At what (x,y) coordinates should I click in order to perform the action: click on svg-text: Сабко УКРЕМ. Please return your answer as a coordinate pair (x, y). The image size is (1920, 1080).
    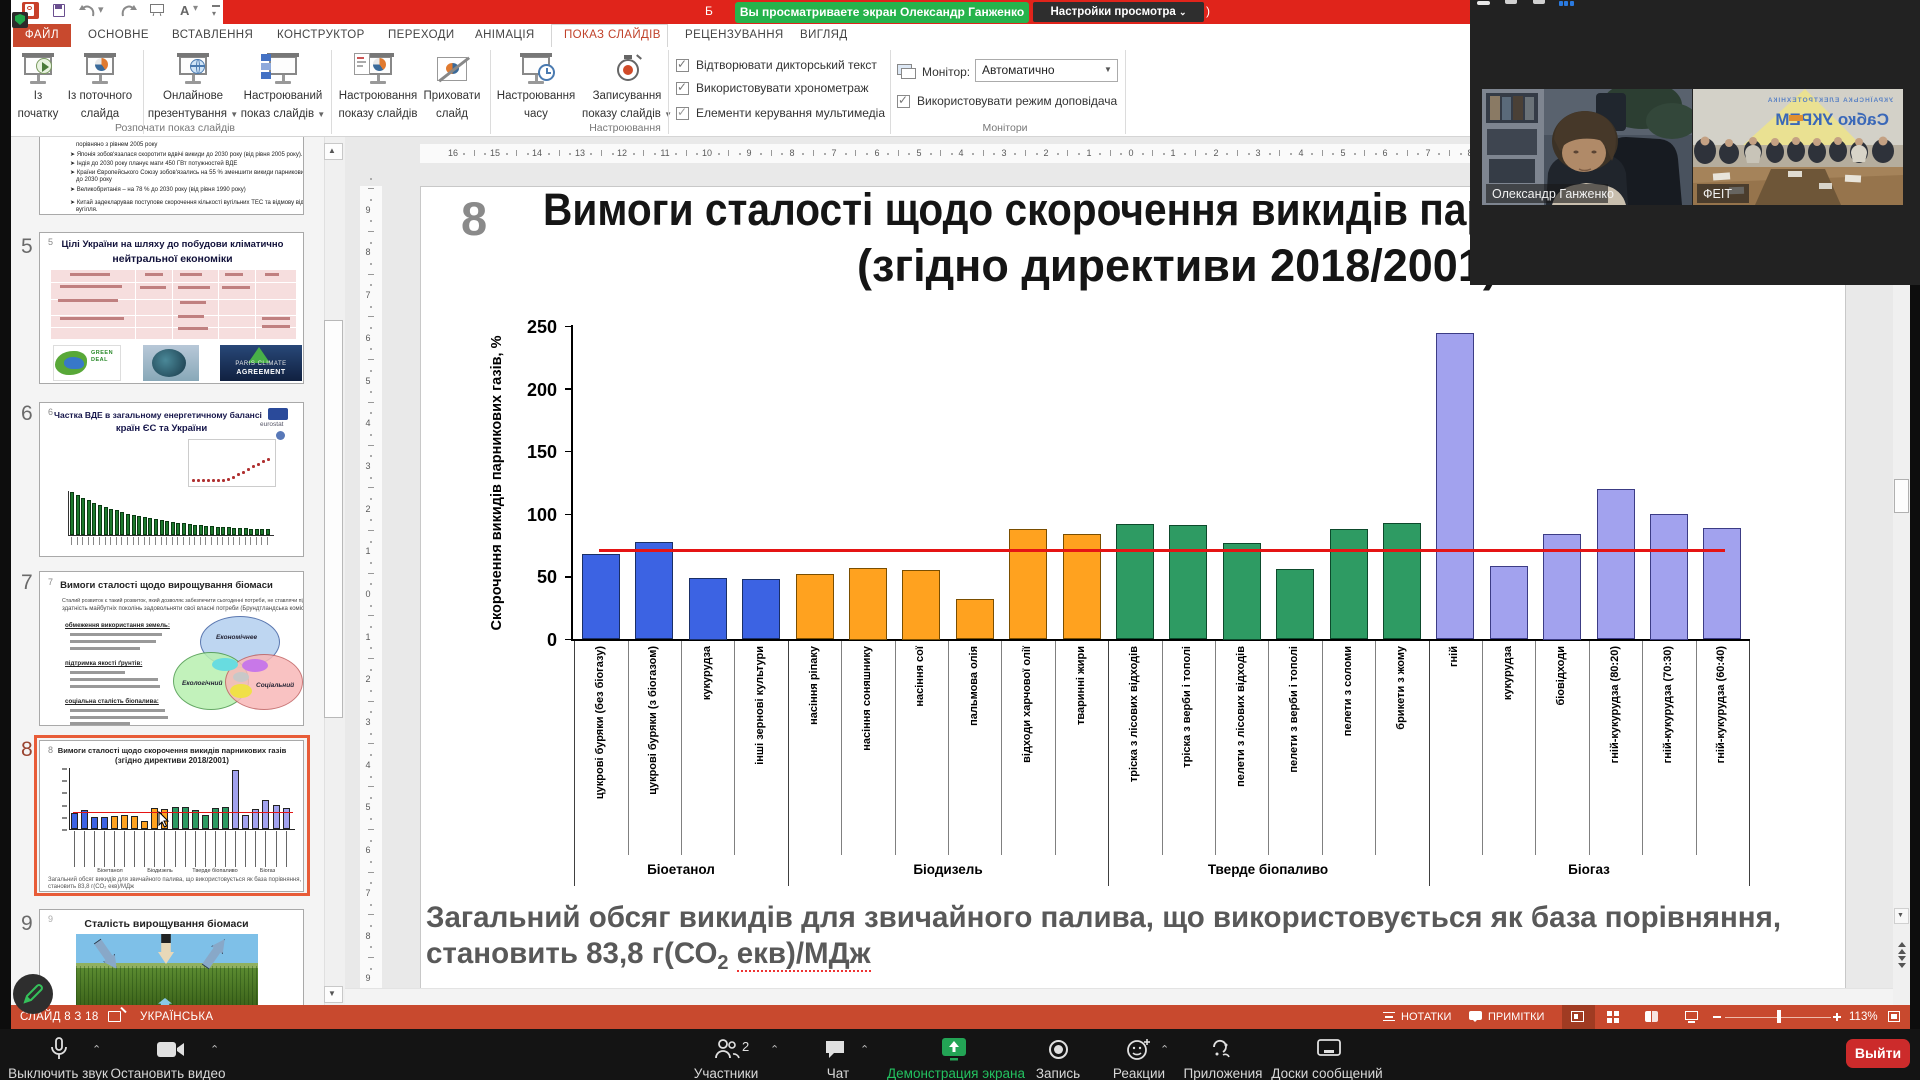
    Looking at the image, I should click on (1832, 119).